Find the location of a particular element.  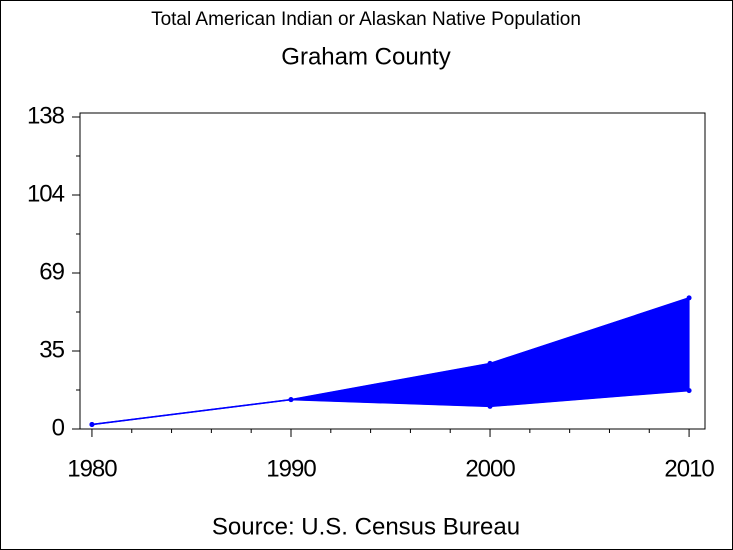

y-tick-label: 104 is located at coordinates (46, 193).